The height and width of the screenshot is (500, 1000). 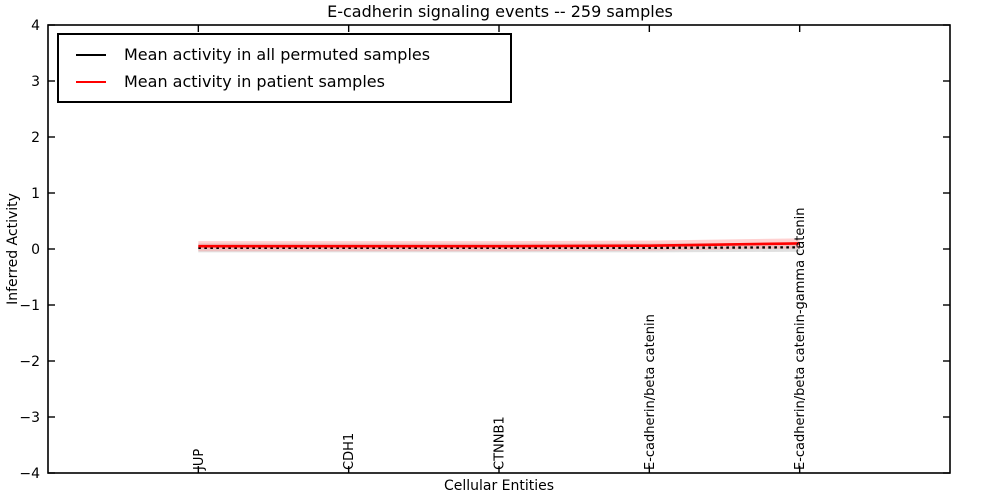 What do you see at coordinates (35, 26) in the screenshot?
I see `y-tick-label: 4` at bounding box center [35, 26].